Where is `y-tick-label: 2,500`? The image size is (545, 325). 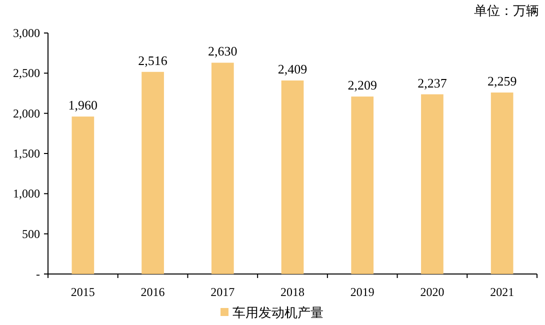
y-tick-label: 2,500 is located at coordinates (26, 73).